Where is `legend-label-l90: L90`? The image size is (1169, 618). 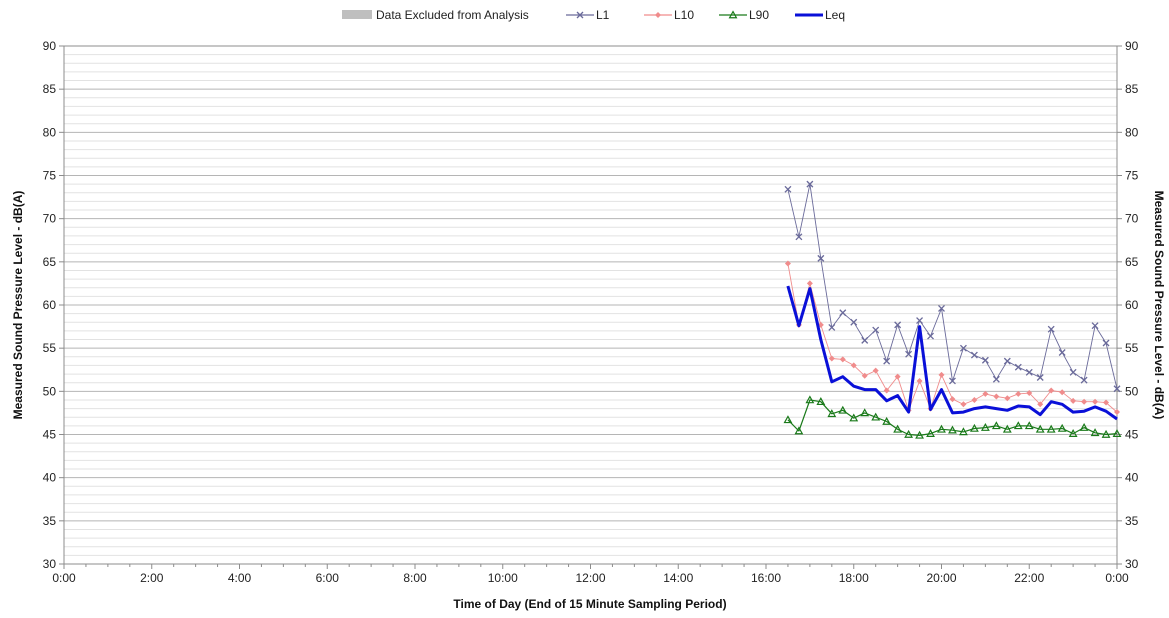
legend-label-l90: L90 is located at coordinates (759, 15).